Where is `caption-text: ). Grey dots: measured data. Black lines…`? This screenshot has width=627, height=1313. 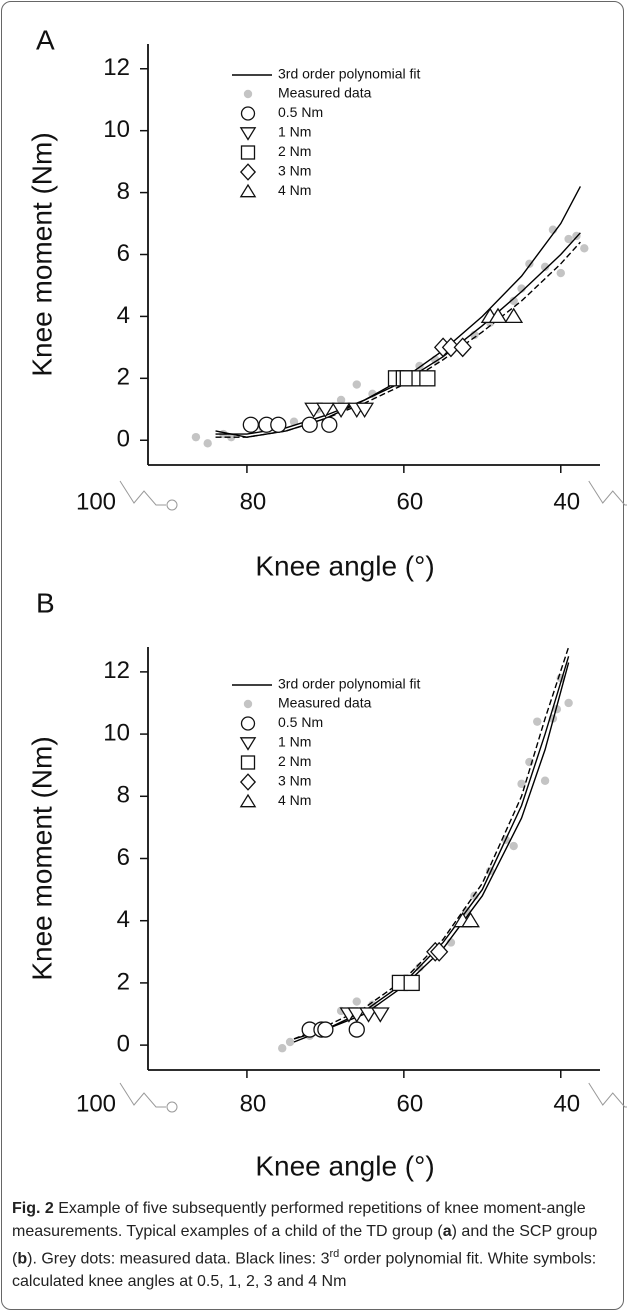
caption-text: ). Grey dots: measured data. Black lines… is located at coordinates (178, 1259).